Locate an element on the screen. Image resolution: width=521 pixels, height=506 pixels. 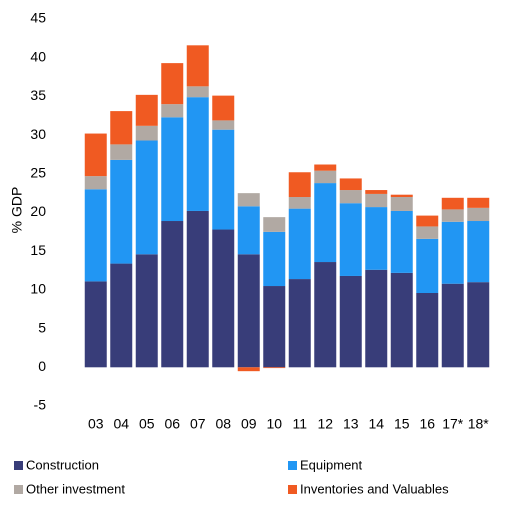
y-axis-label: % GDP is located at coordinates (17, 210).